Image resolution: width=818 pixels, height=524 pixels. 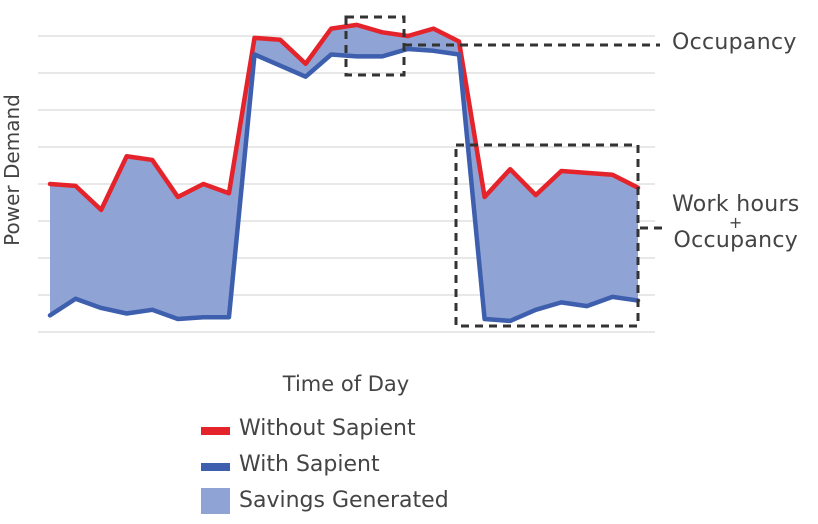 What do you see at coordinates (736, 240) in the screenshot?
I see `annotation-work-hours-line2: Occupancy` at bounding box center [736, 240].